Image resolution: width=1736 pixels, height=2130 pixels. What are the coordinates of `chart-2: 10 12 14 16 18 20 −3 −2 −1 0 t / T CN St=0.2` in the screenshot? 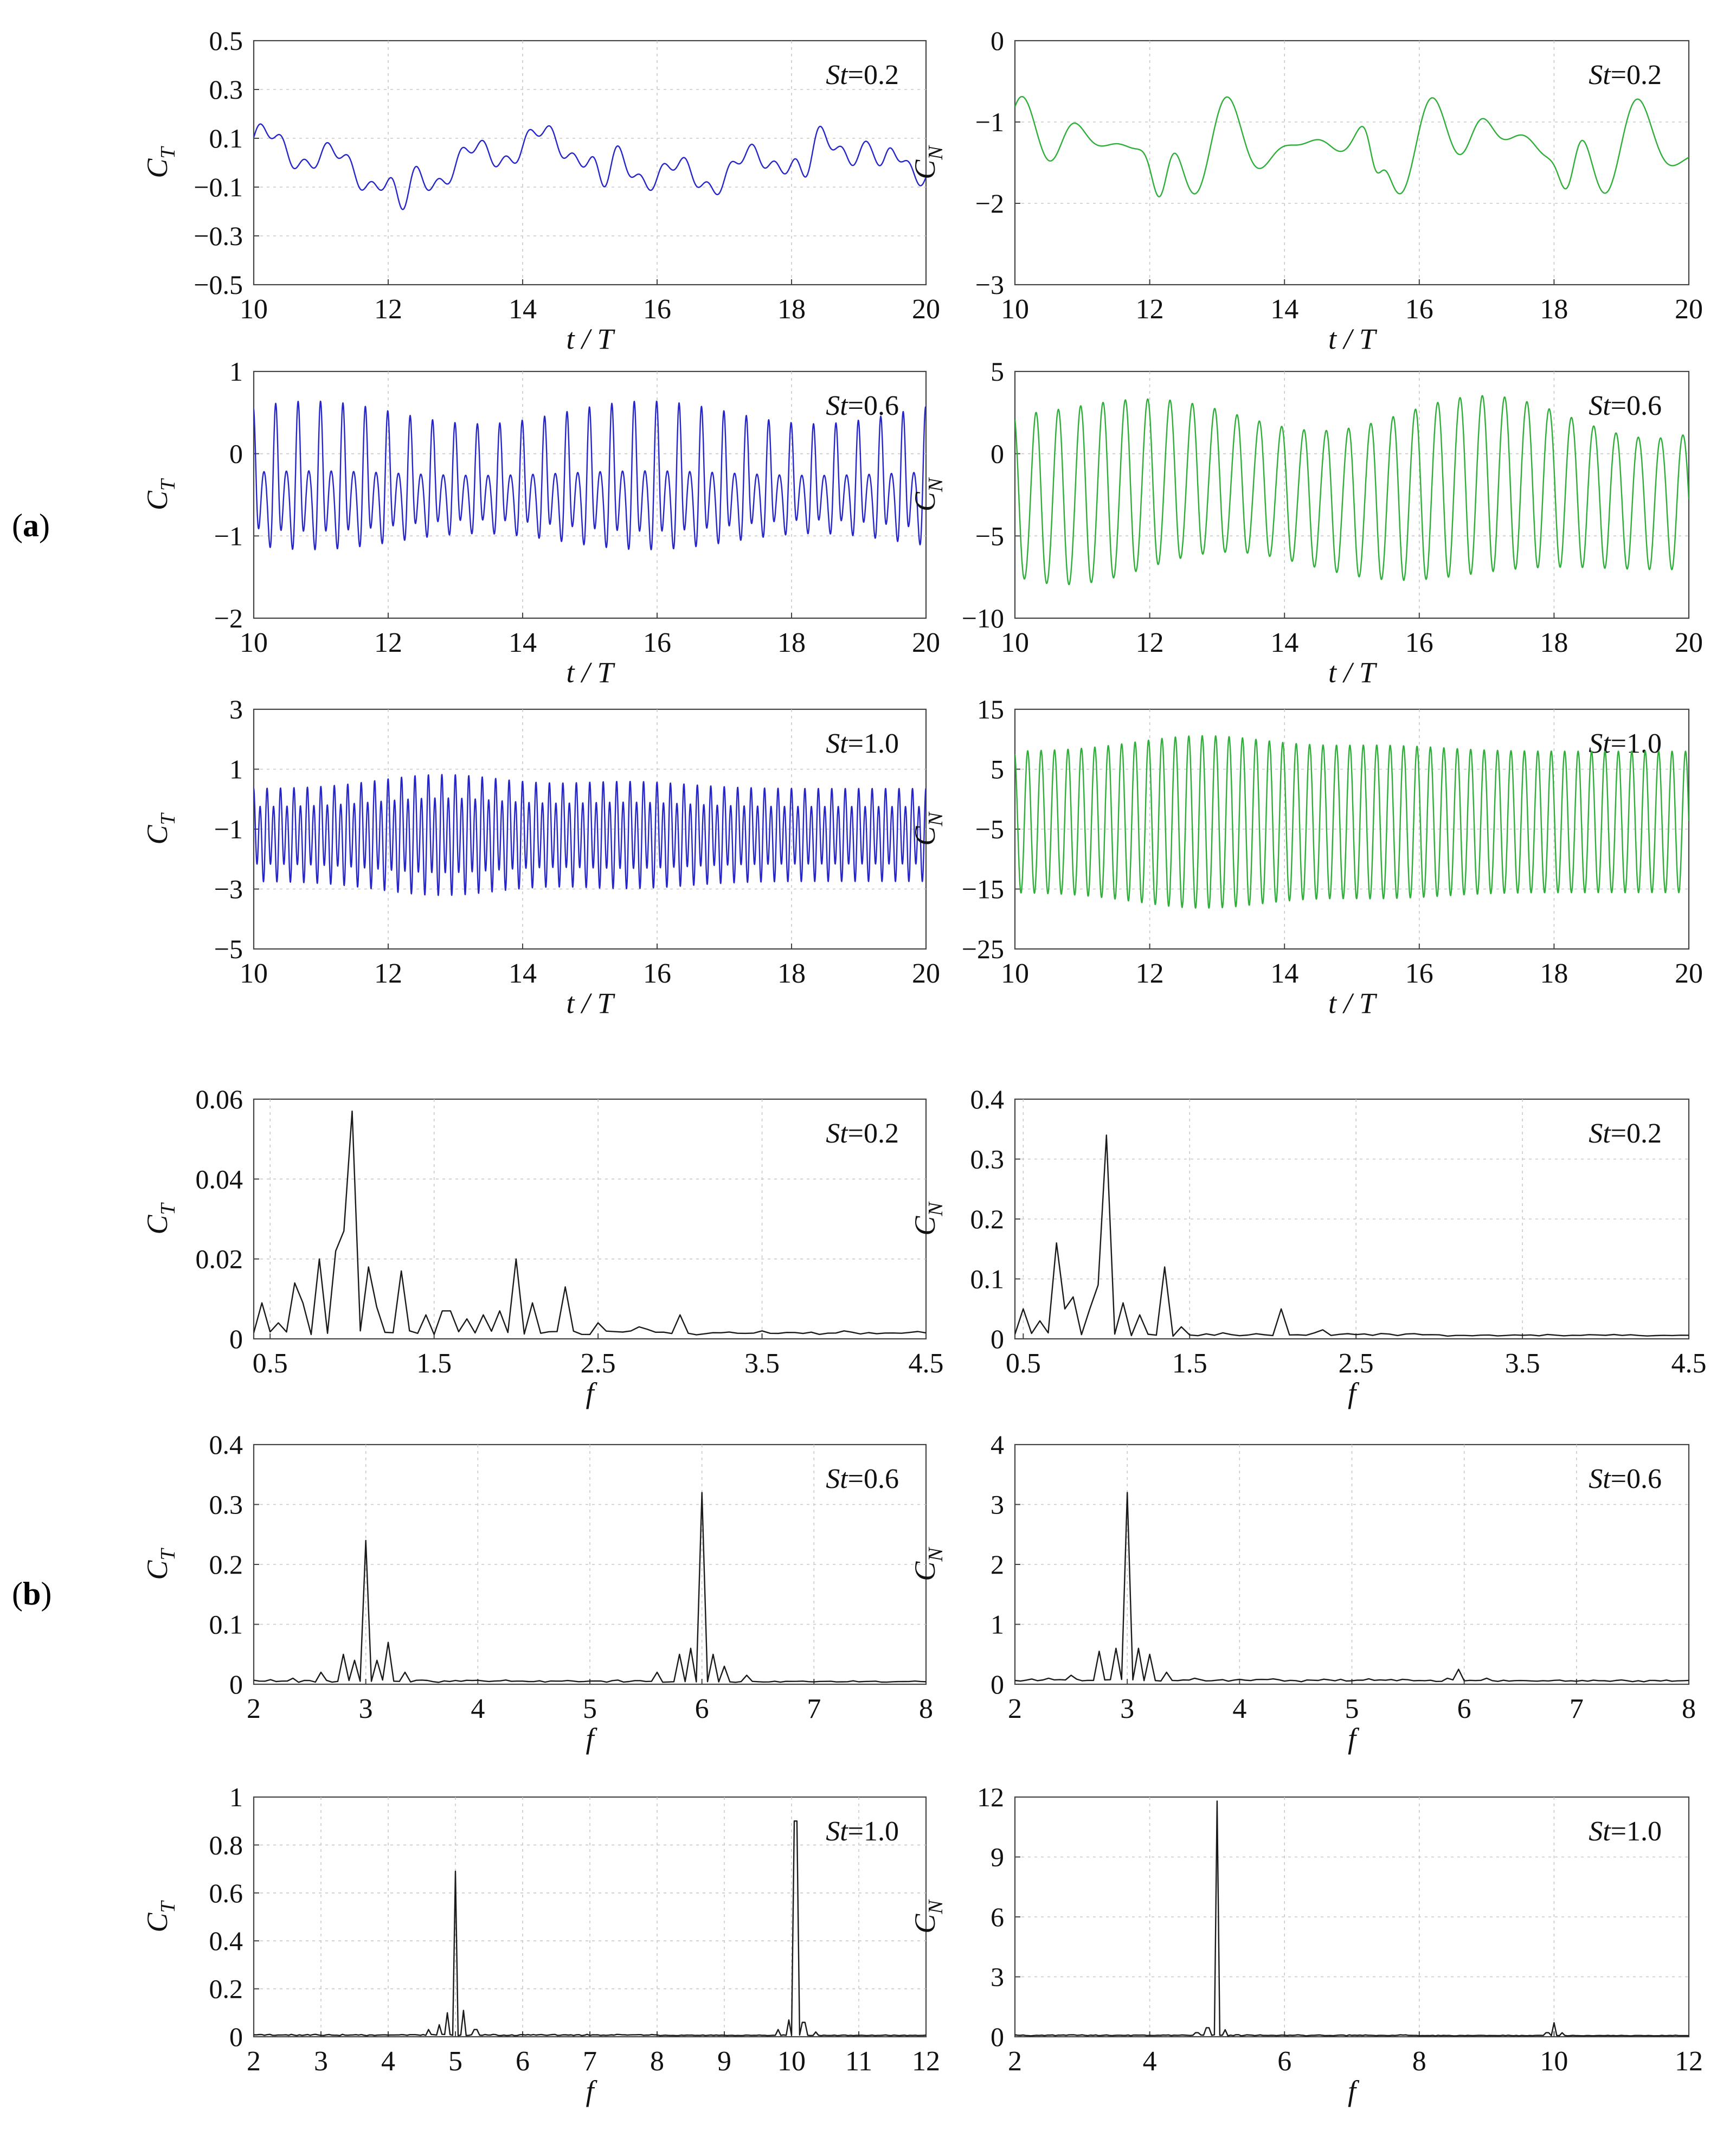 It's located at (1306, 190).